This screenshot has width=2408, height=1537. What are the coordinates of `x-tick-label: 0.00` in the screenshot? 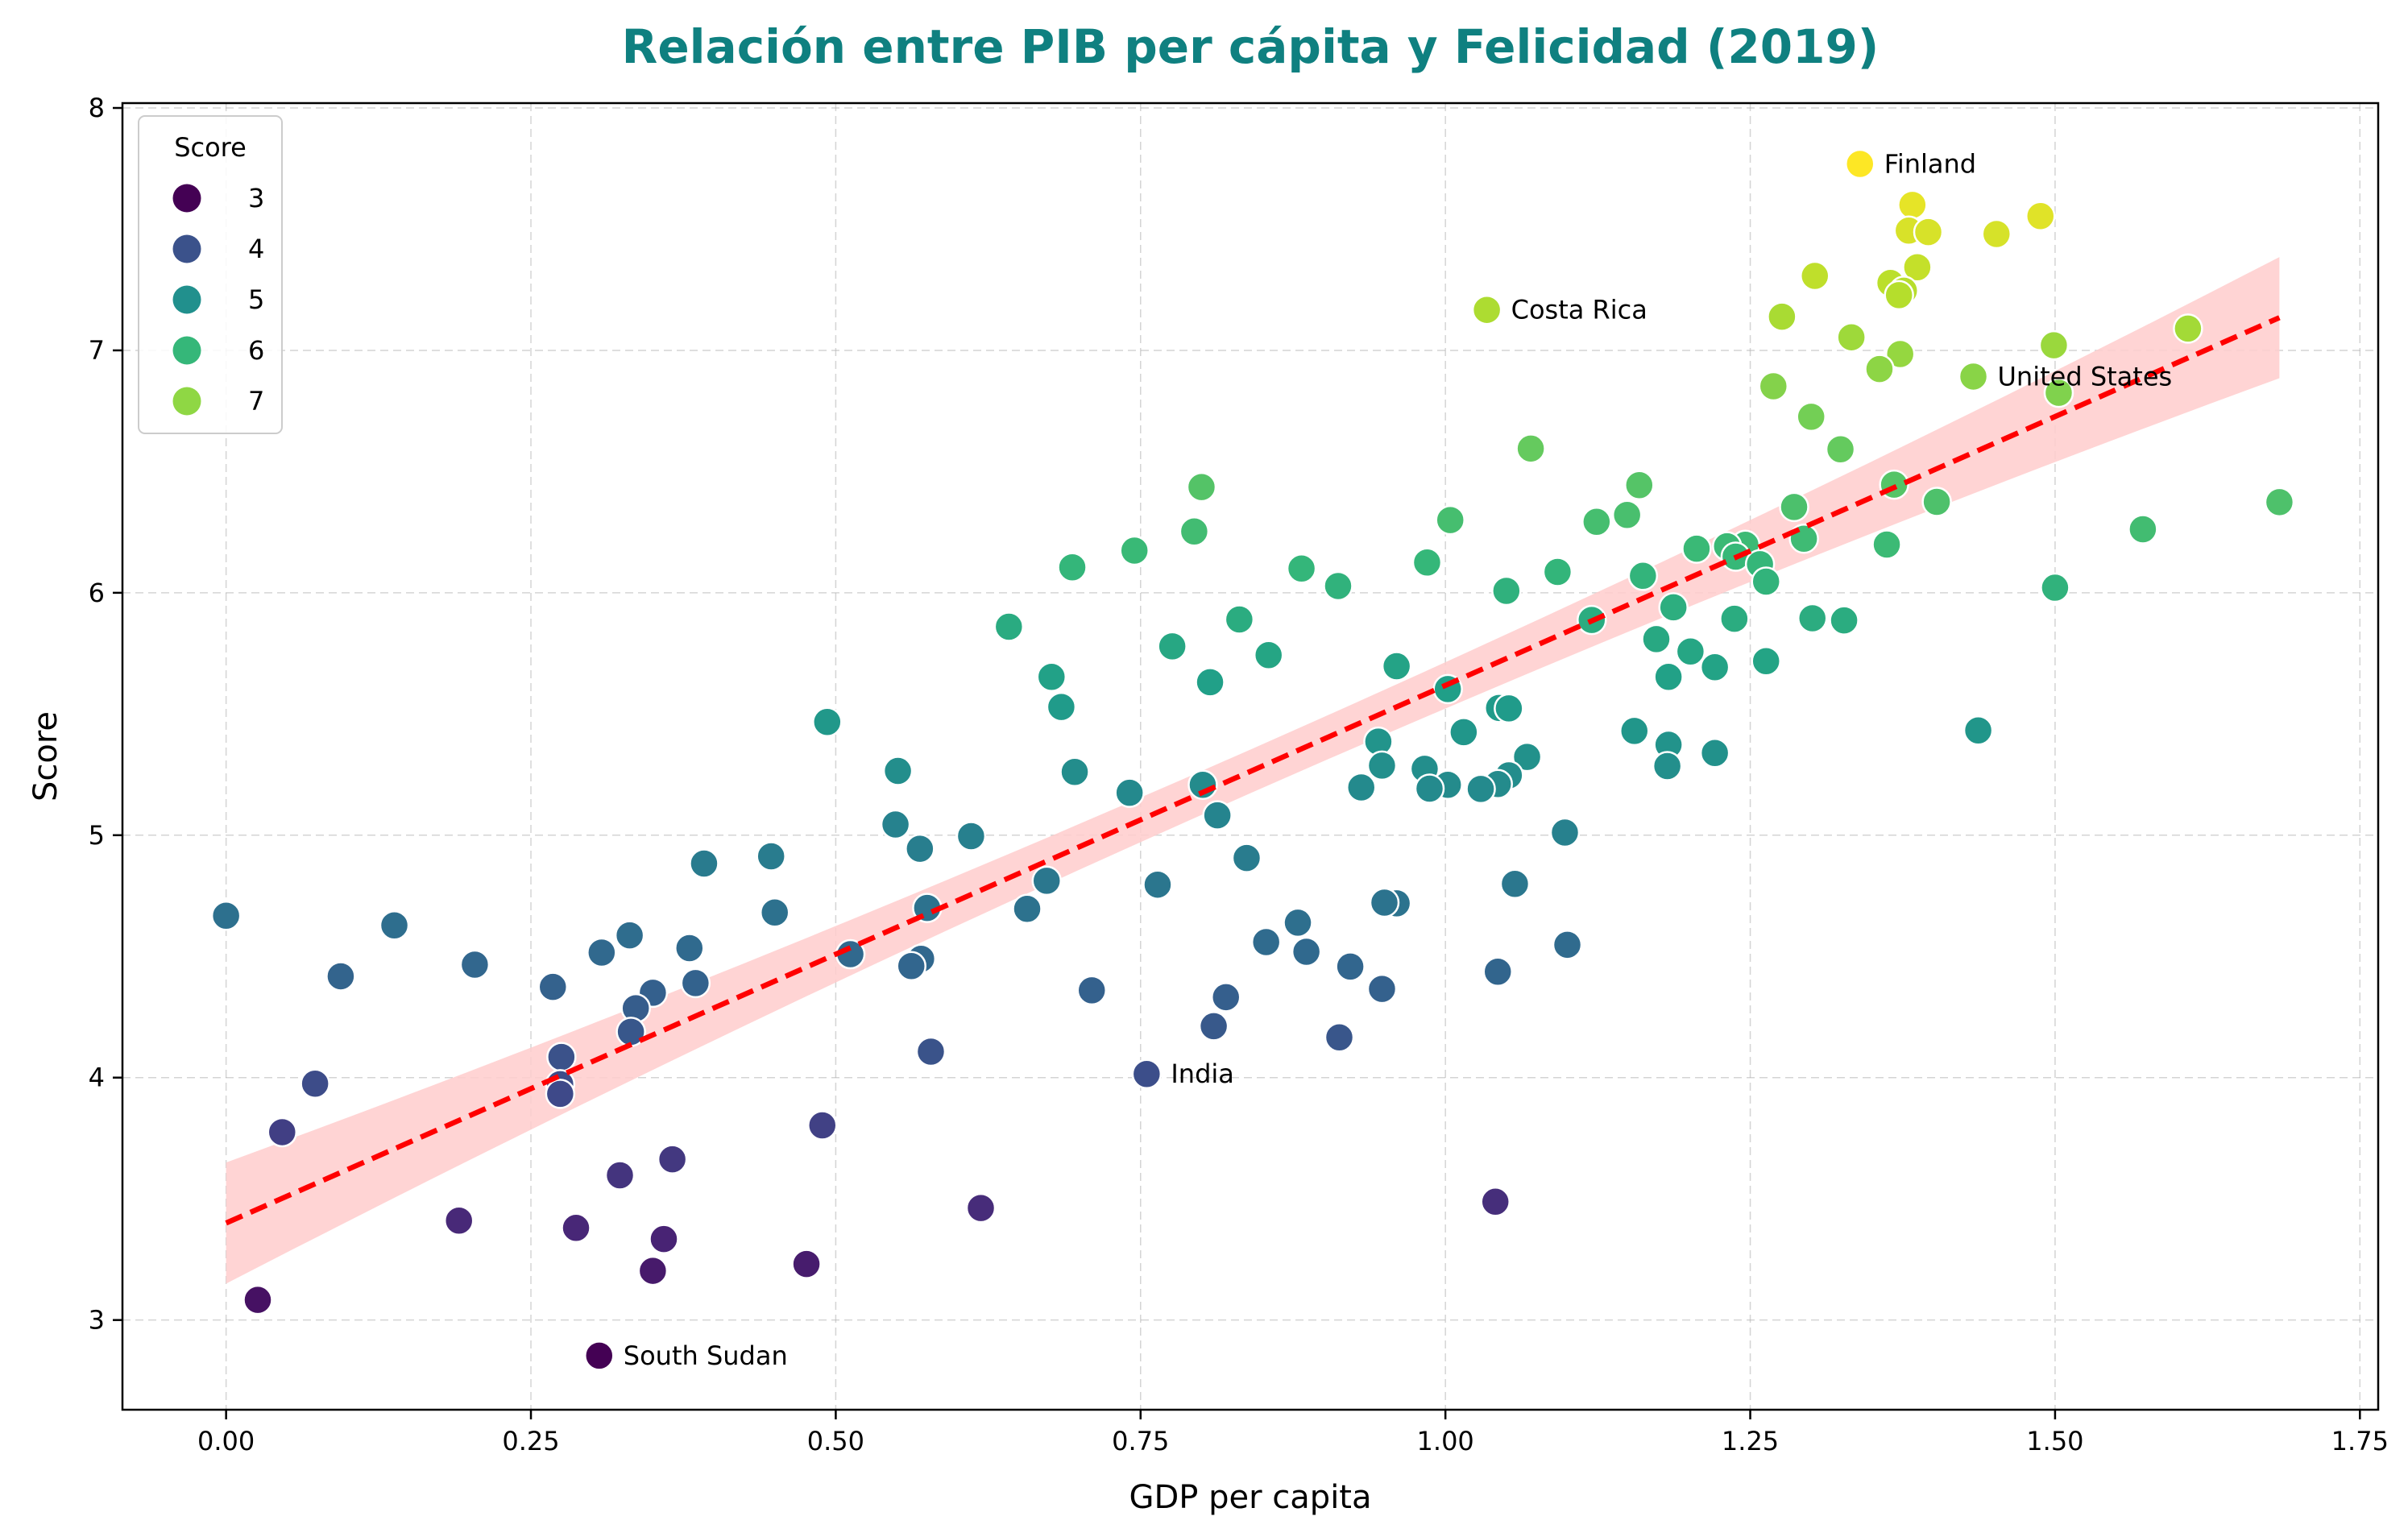 It's located at (226, 1441).